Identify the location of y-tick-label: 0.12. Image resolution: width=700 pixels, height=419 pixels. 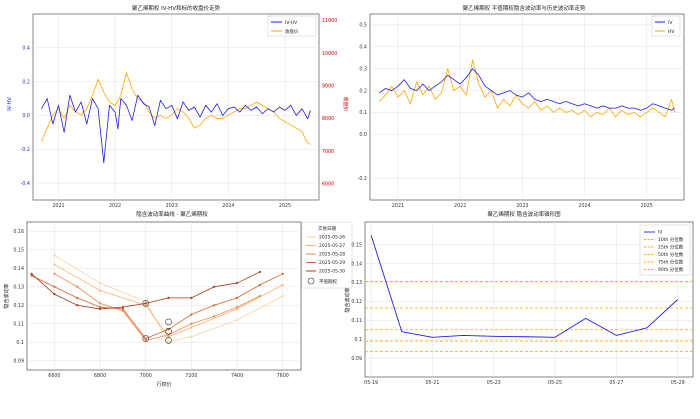
(18, 306).